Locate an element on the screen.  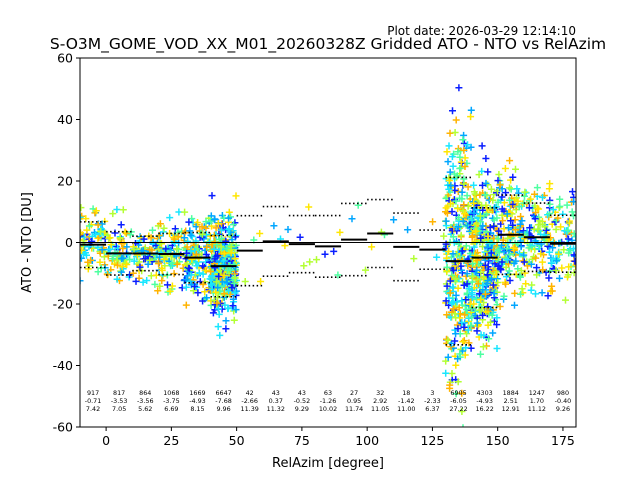
y-tick-label: 20 is located at coordinates (65, 181).